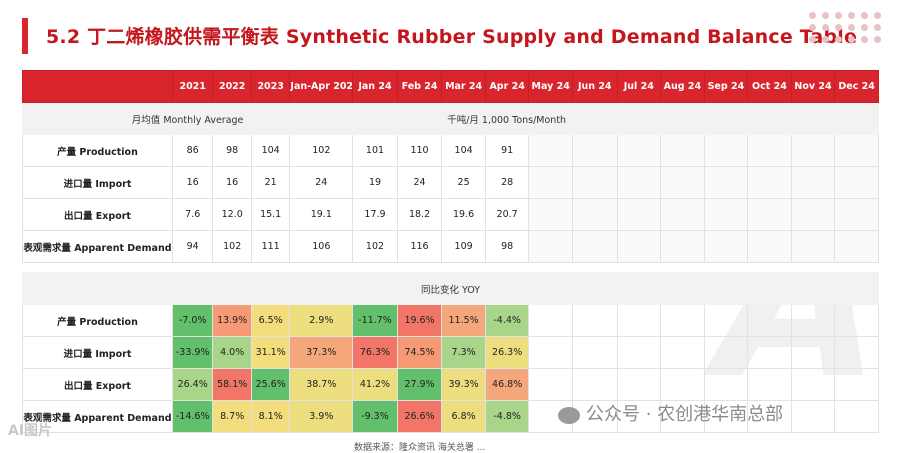 The height and width of the screenshot is (453, 900). I want to click on heatmap-cell: -33.9%, so click(192, 352).